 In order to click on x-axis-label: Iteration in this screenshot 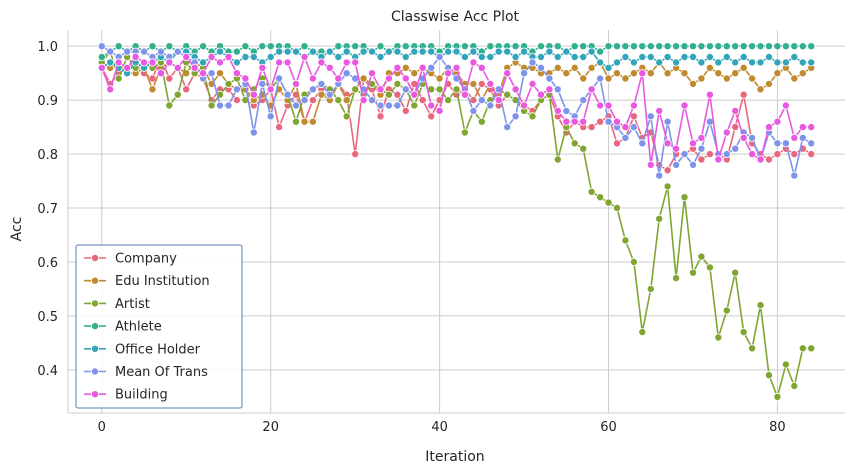, I will do `click(454, 457)`.